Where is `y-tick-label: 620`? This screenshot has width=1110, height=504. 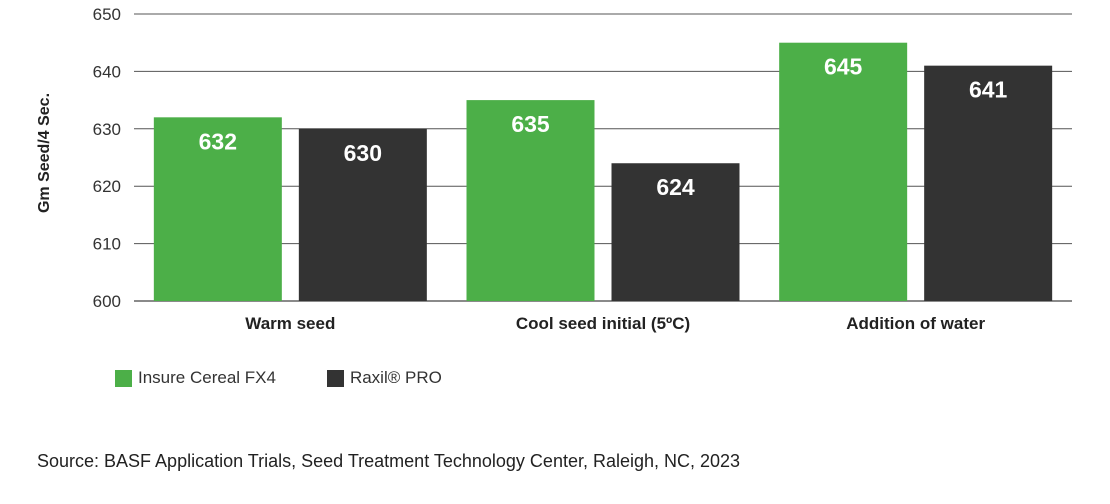 y-tick-label: 620 is located at coordinates (107, 186).